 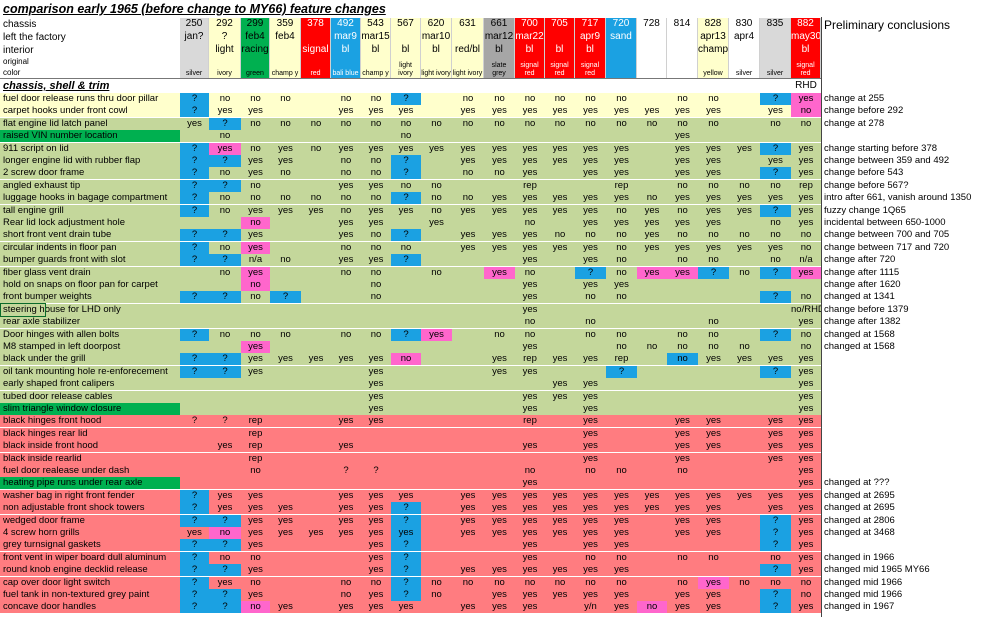 What do you see at coordinates (90, 148) in the screenshot?
I see `feature-label: 911 script on lid` at bounding box center [90, 148].